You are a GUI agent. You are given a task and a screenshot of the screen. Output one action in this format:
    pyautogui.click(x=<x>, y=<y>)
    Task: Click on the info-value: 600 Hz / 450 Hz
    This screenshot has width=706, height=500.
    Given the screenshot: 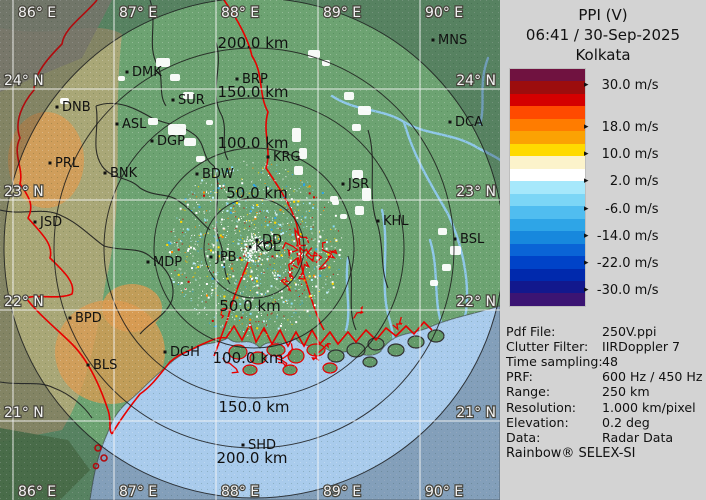 What is the action you would take?
    pyautogui.click(x=652, y=377)
    